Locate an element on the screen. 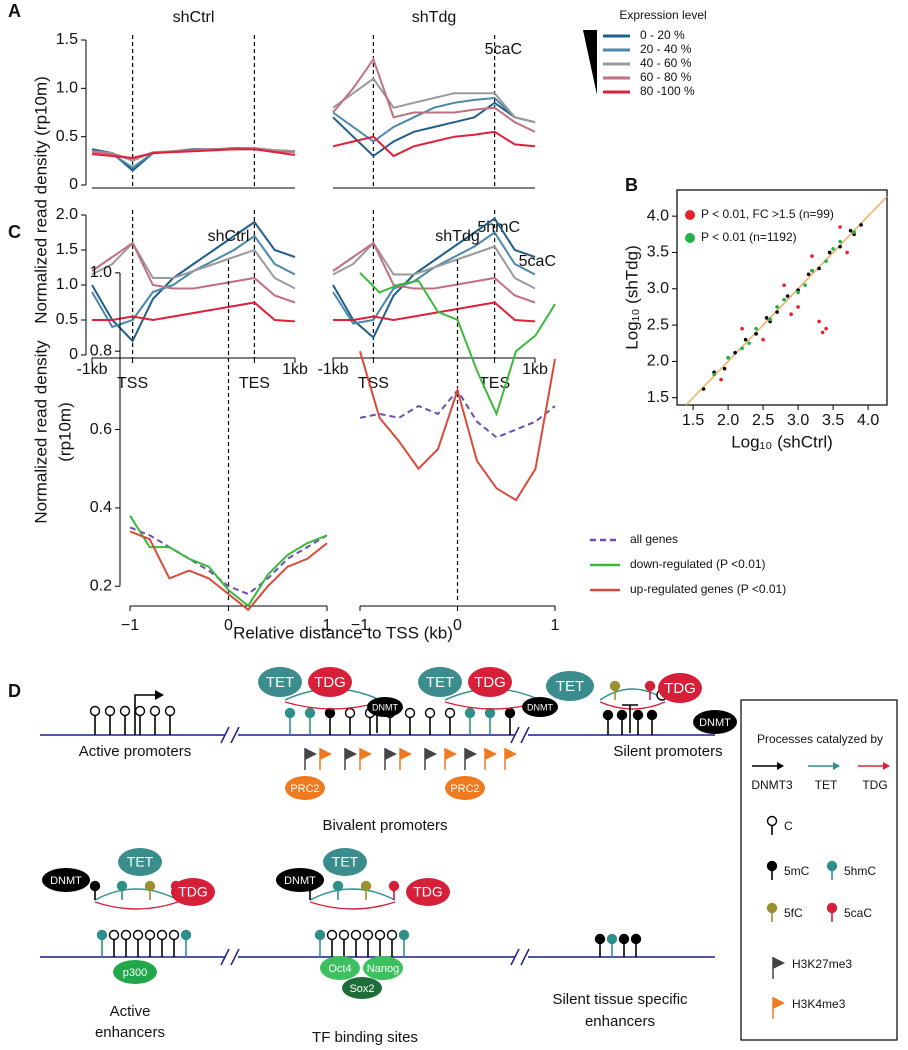 This screenshot has width=908, height=1050. x-tick-label: TSS is located at coordinates (132, 383).